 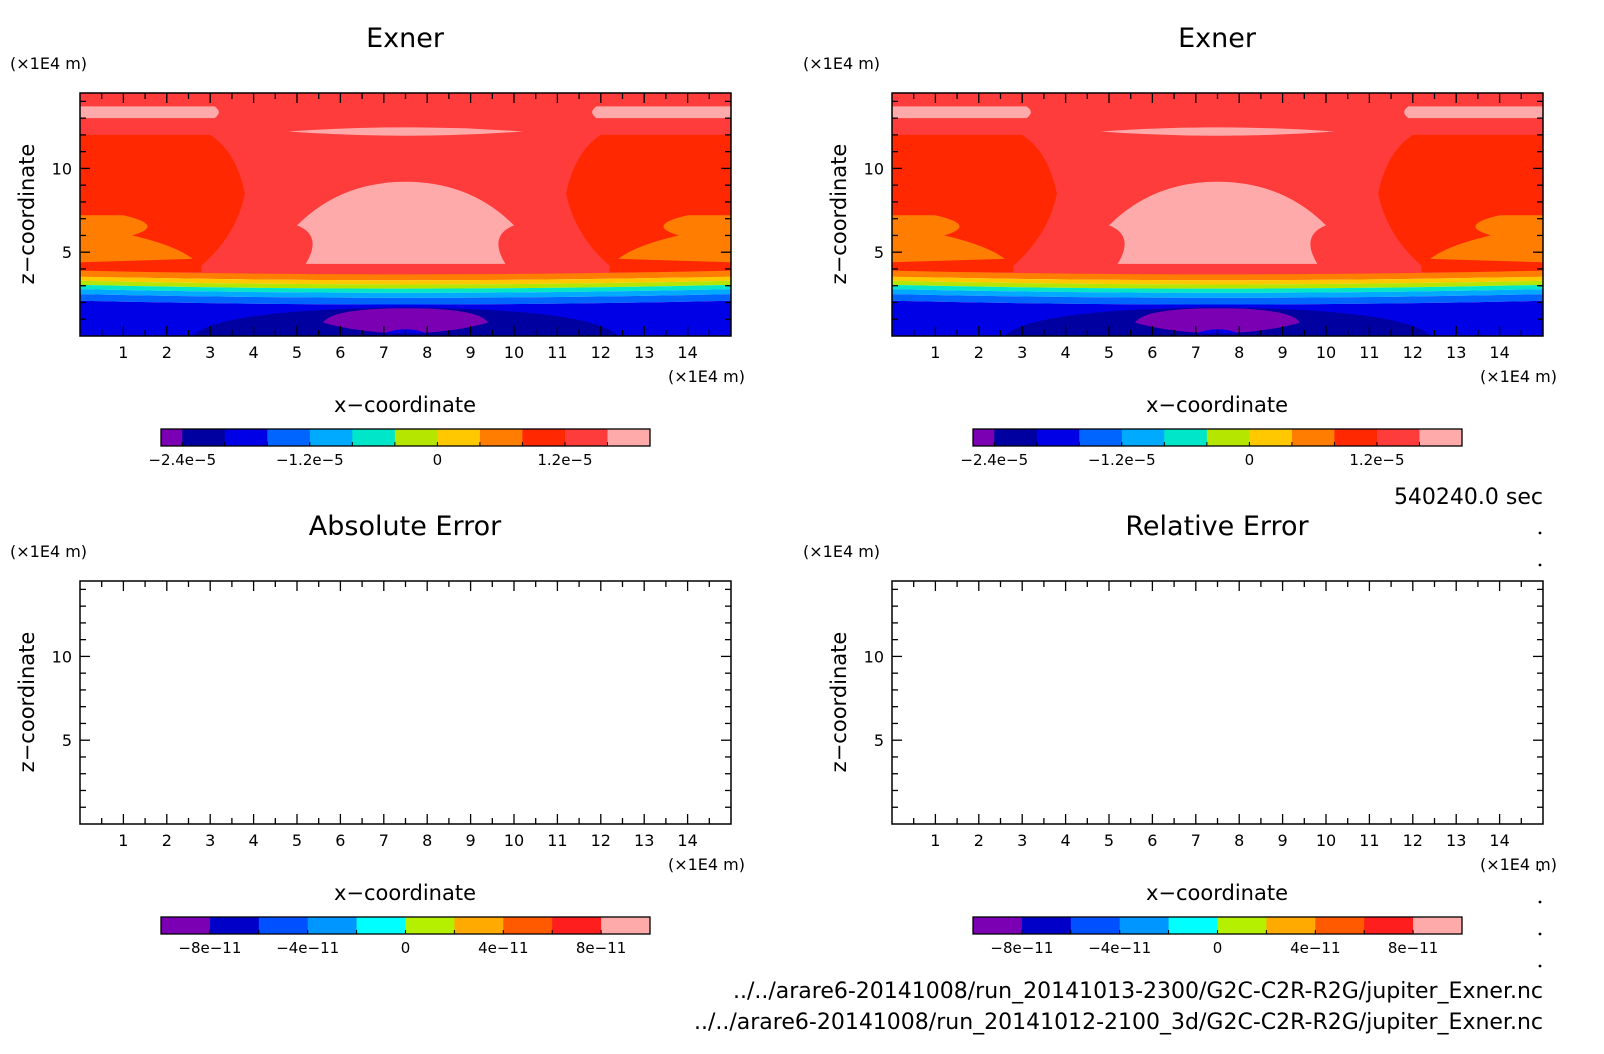 I want to click on x-tick-label: 5, so click(x=297, y=352).